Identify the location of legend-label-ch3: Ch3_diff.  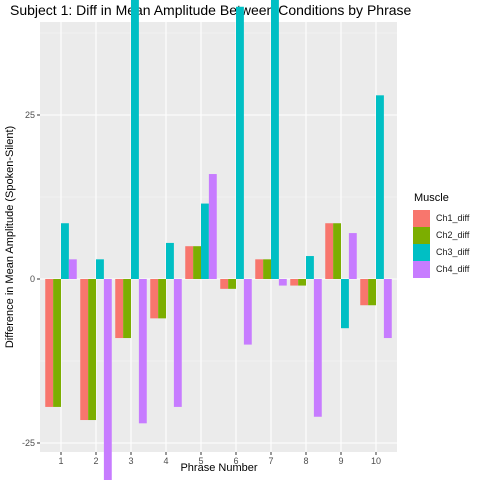
(453, 252).